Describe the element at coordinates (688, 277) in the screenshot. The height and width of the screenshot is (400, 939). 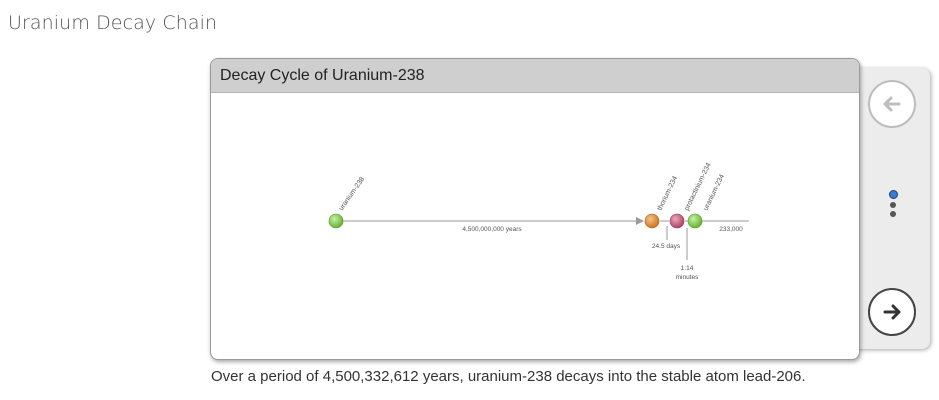
I see `duration-label-3-unit: minutes` at that location.